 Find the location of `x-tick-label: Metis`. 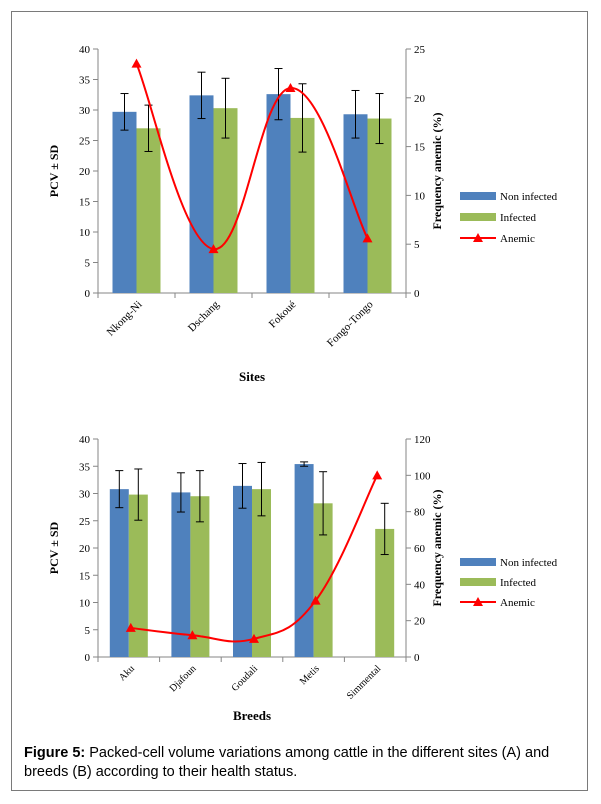

x-tick-label: Metis is located at coordinates (310, 675).